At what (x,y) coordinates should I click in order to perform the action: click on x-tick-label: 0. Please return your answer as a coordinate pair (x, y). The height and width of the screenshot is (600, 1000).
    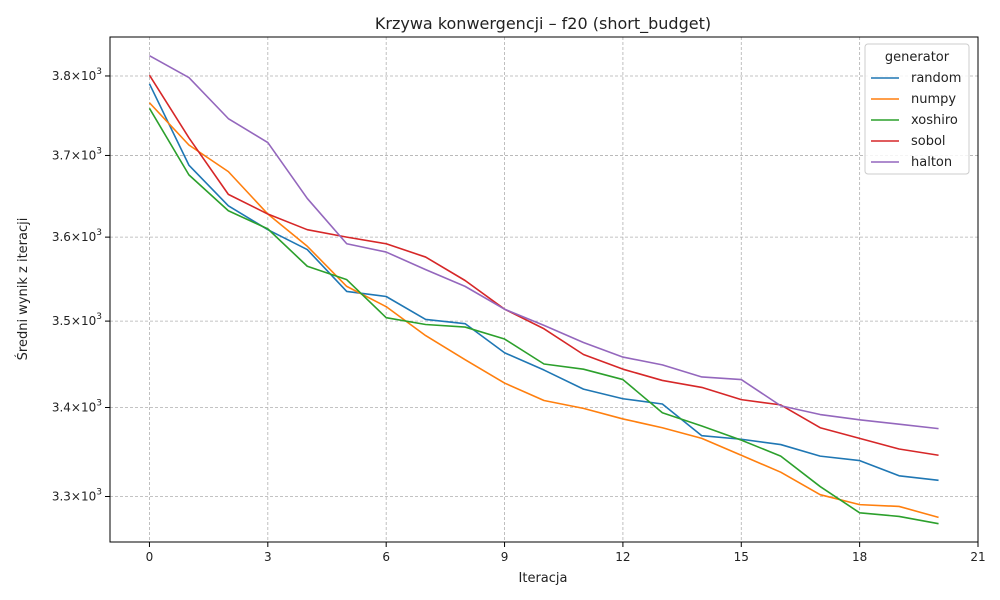
    Looking at the image, I should click on (150, 557).